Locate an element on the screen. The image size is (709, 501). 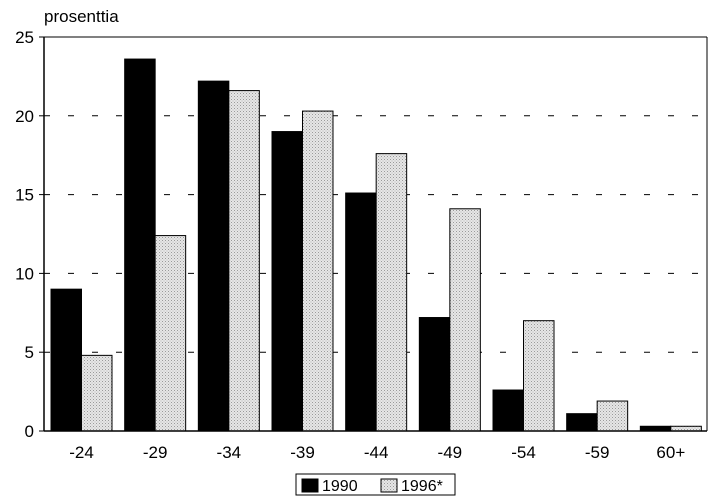
x-tick-label: -34 is located at coordinates (229, 452).